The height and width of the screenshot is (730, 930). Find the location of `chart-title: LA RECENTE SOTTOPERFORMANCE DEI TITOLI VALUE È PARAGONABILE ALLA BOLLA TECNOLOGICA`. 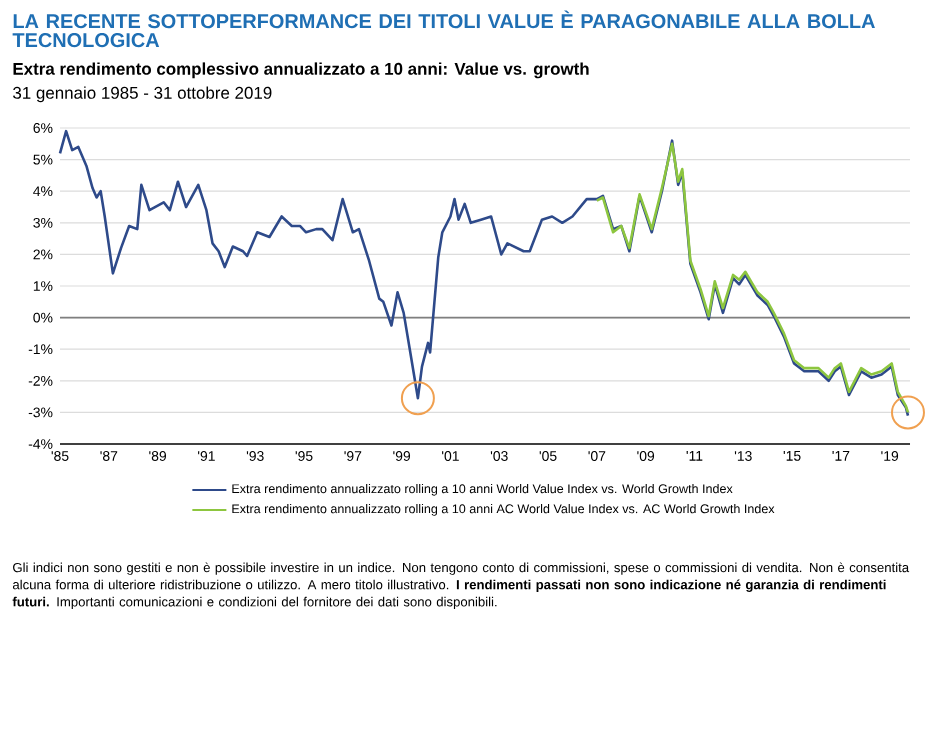

chart-title: LA RECENTE SOTTOPERFORMANCE DEI TITOLI VALUE È PARAGONABILE ALLA BOLLA TECNOLOGICA is located at coordinates (443, 29).